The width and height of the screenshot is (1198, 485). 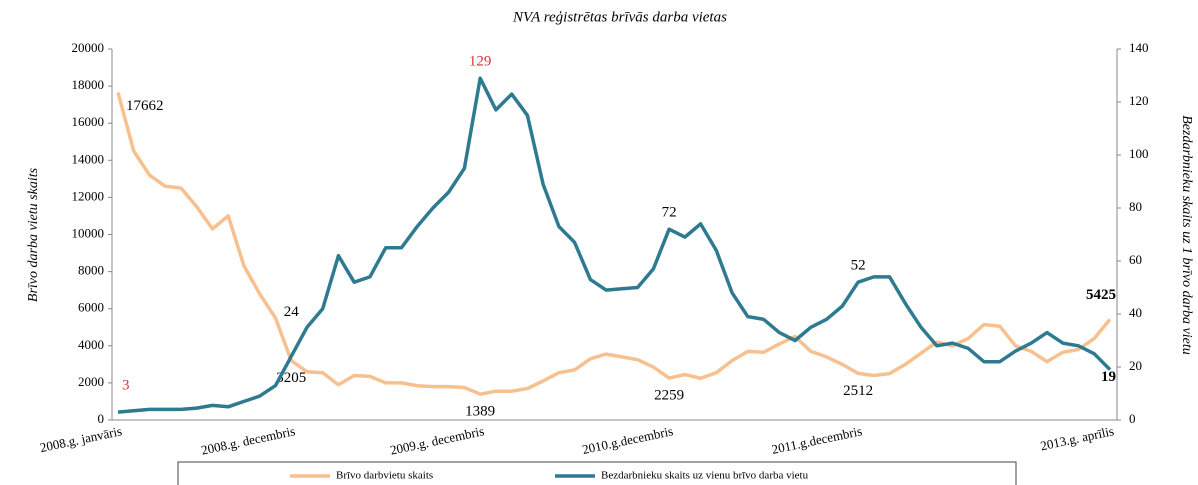 I want to click on y-tick-label: 4000, so click(x=91, y=344).